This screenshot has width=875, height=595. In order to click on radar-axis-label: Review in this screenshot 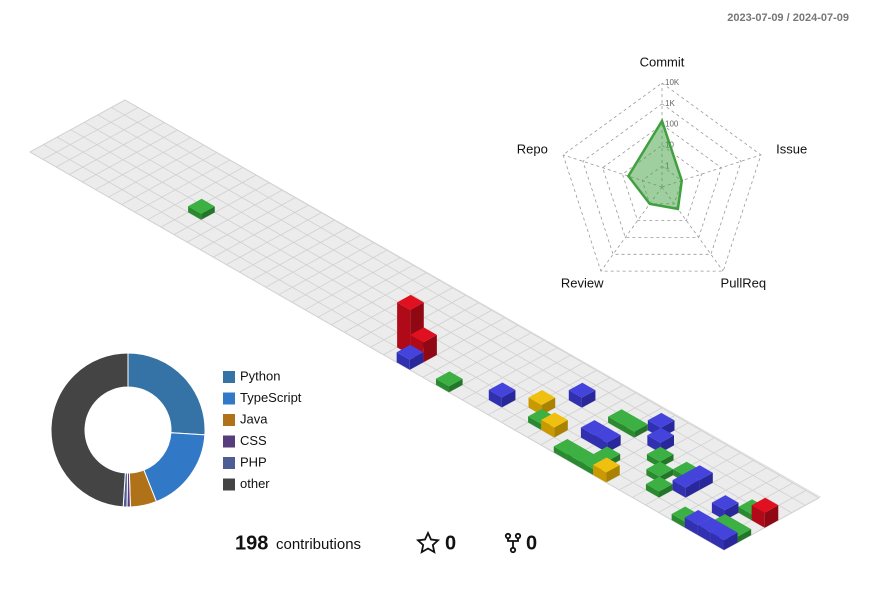, I will do `click(582, 283)`.